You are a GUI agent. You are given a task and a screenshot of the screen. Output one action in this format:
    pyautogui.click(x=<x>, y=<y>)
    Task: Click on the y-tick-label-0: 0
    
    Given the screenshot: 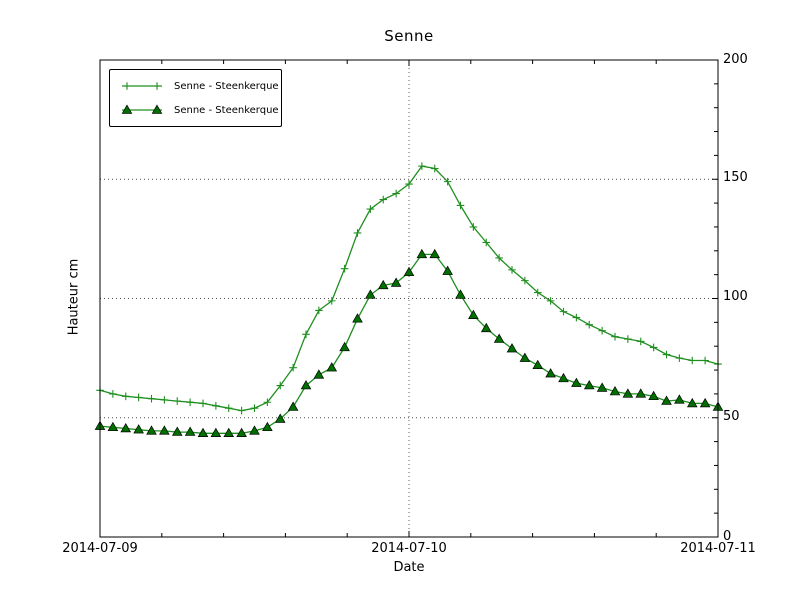 What is the action you would take?
    pyautogui.click(x=727, y=536)
    